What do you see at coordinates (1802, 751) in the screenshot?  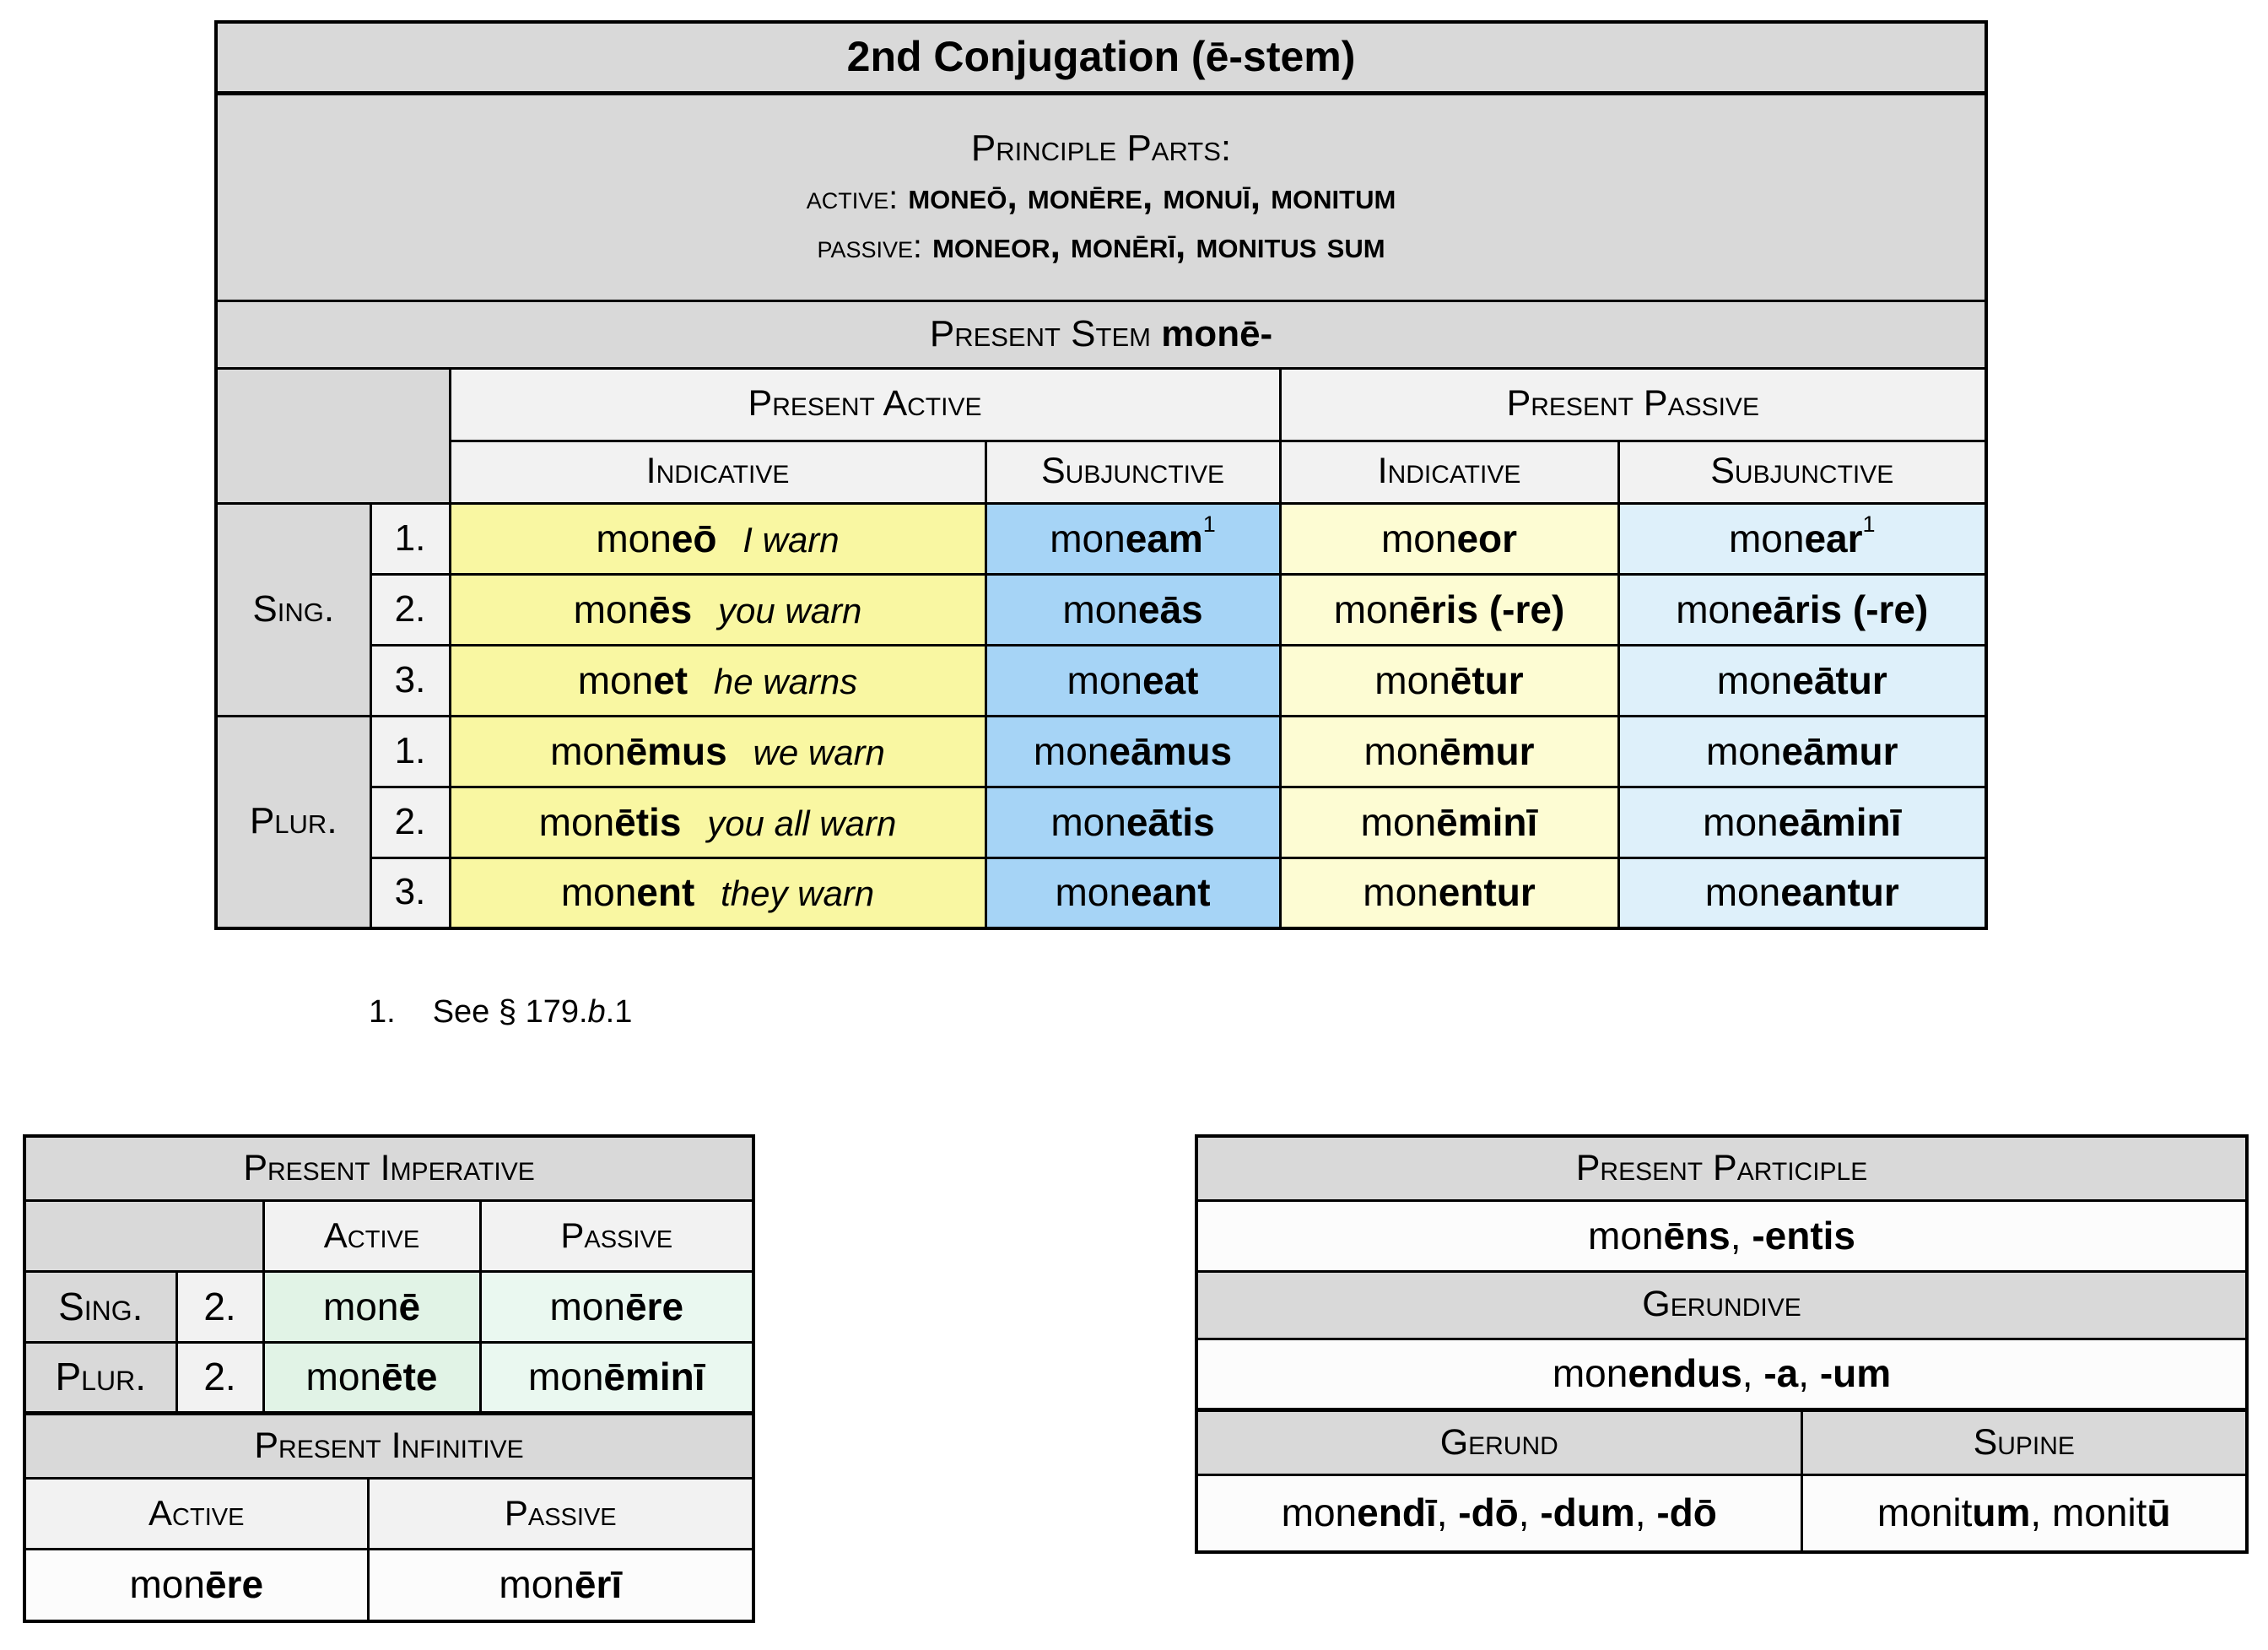 I see `cell-passive-subjunctive: moneāmur` at bounding box center [1802, 751].